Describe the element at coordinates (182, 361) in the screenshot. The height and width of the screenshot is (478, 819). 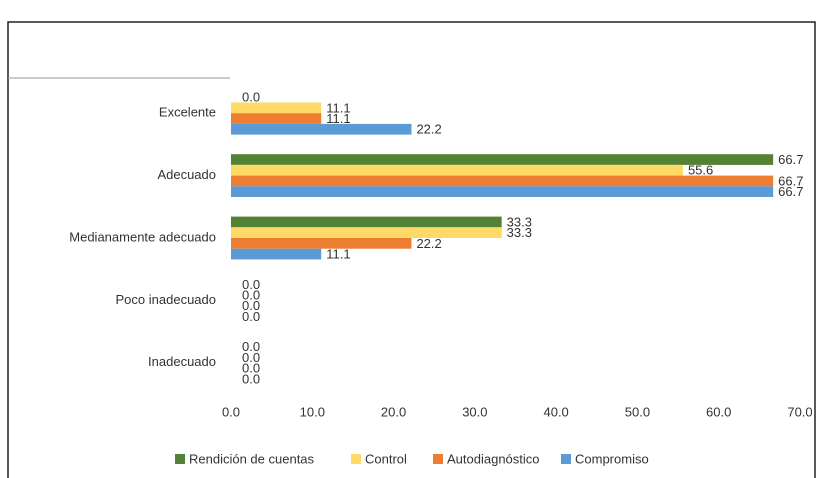
I see `y-tick-label: Inadecuado` at that location.